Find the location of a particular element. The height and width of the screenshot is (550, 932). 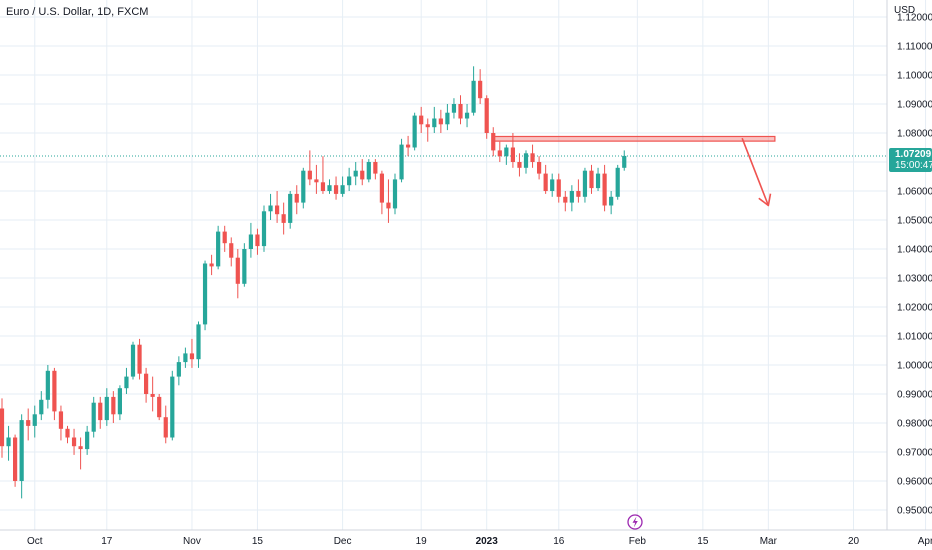

price-tick-label: 0.95000 is located at coordinates (914, 511).